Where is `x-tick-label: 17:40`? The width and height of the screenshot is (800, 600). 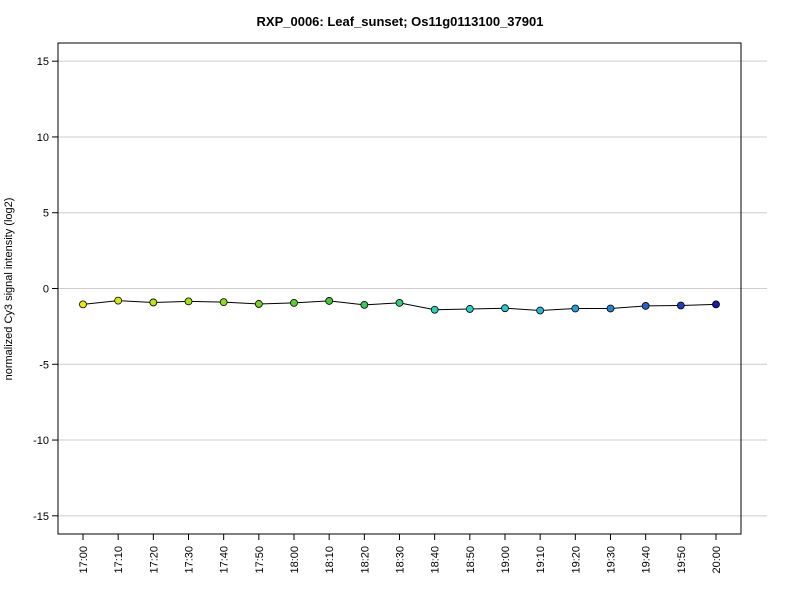
x-tick-label: 17:40 is located at coordinates (225, 560).